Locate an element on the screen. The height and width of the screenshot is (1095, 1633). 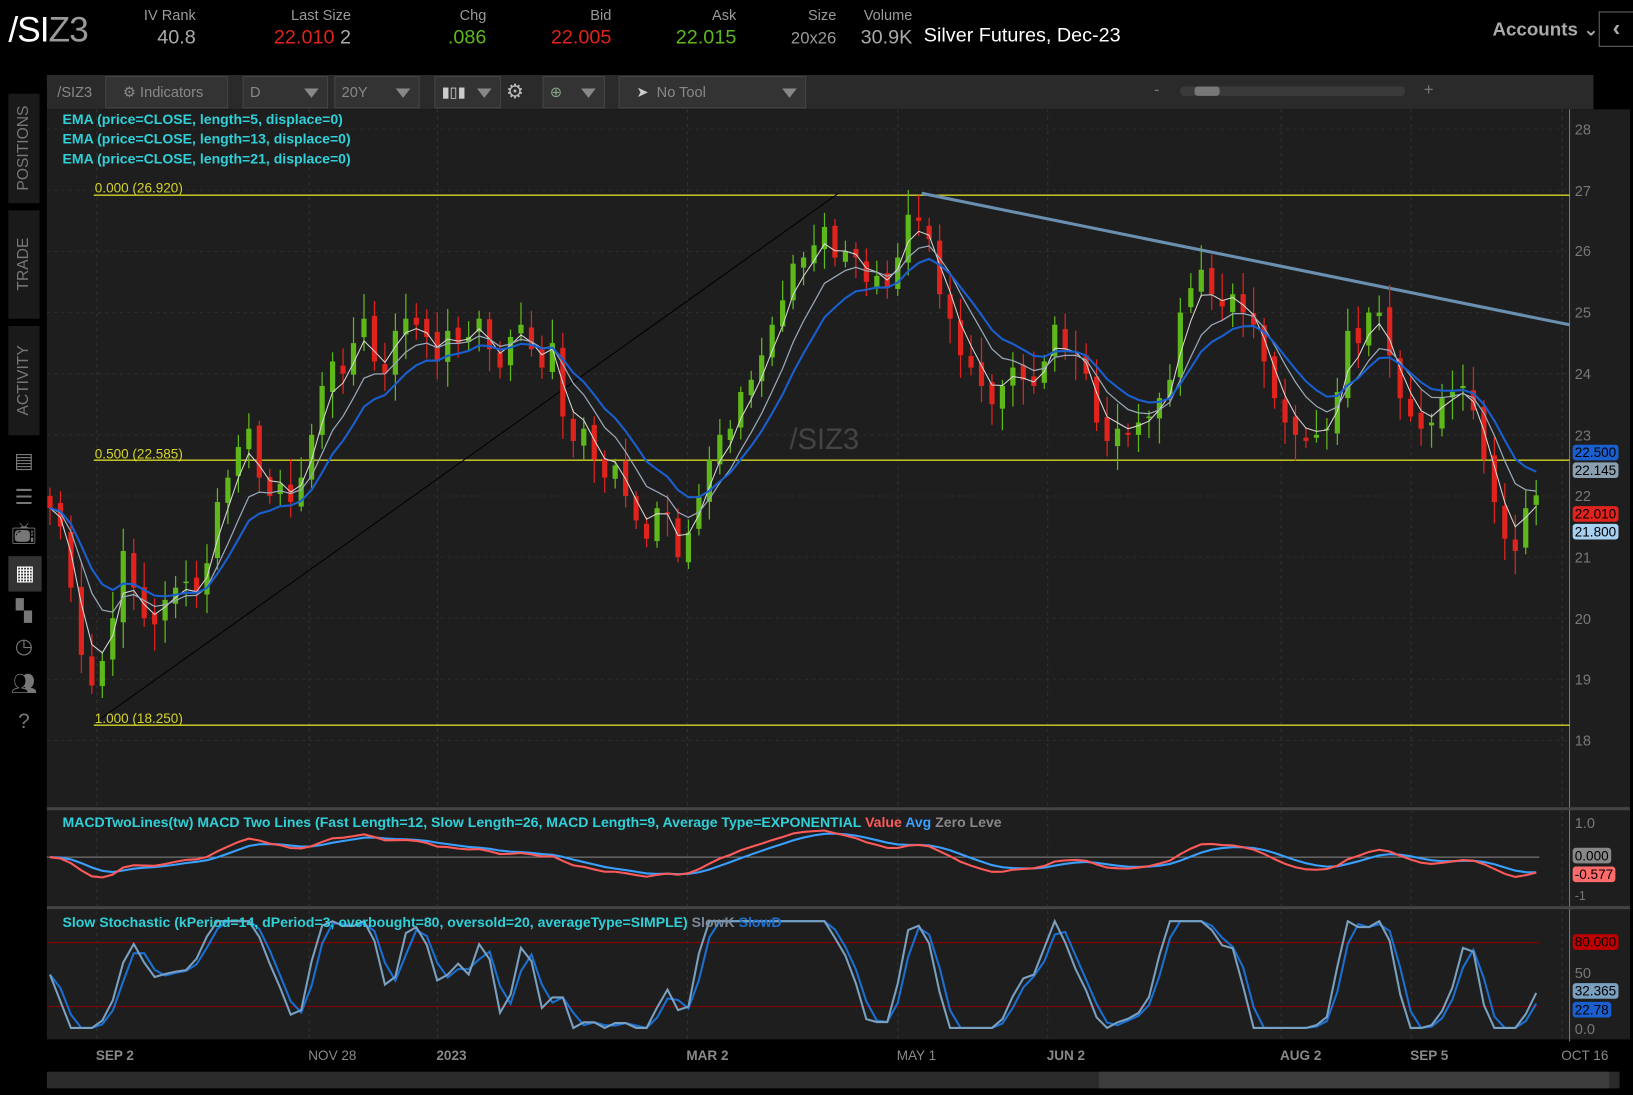
history-icon: ◷ is located at coordinates (24, 647).